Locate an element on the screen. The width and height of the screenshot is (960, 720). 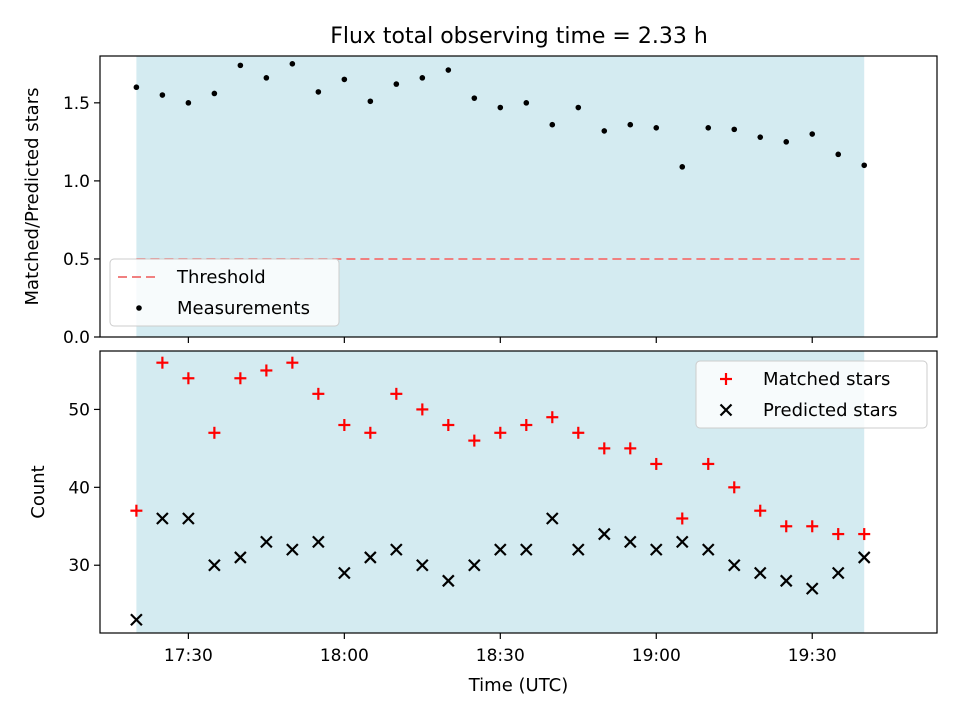
y-tick-label: 30 is located at coordinates (79, 566).